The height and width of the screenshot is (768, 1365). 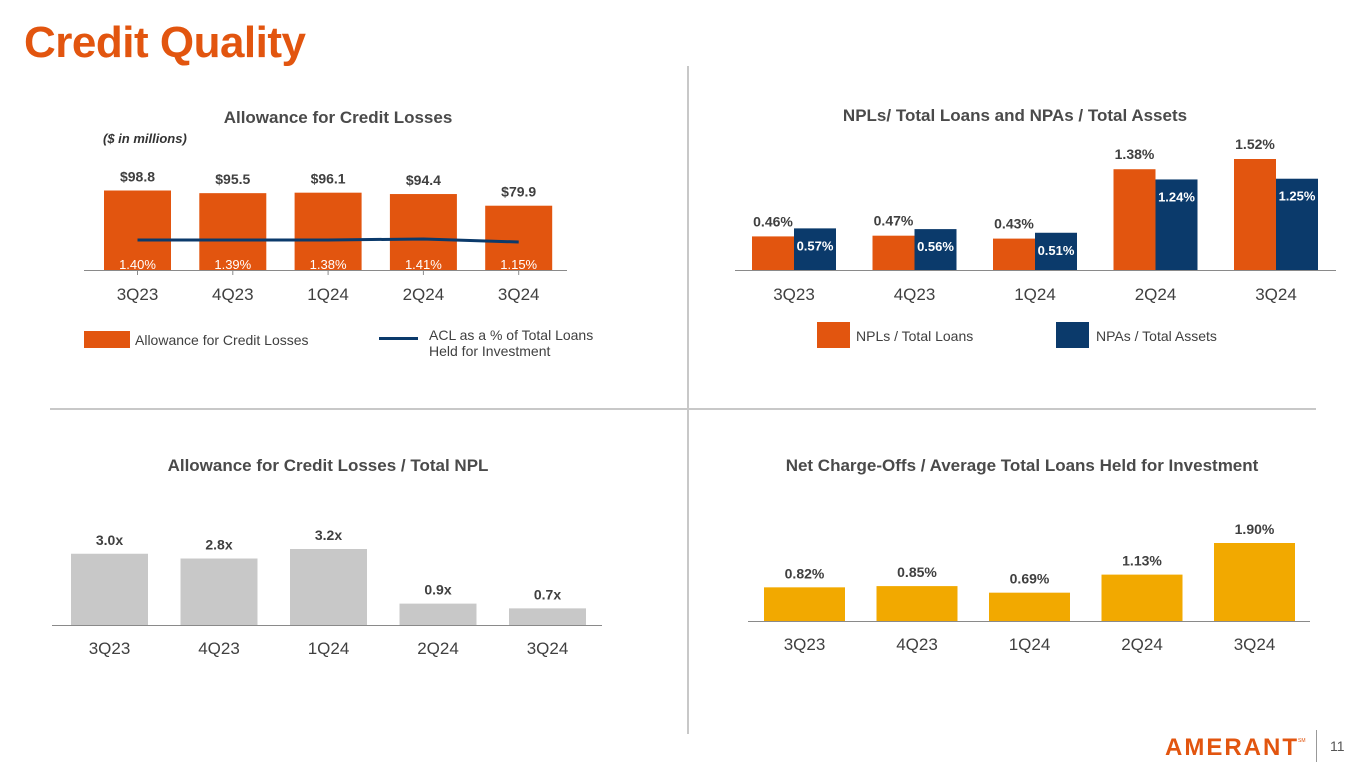 I want to click on acl-pct-label: 1.39%, so click(x=232, y=264).